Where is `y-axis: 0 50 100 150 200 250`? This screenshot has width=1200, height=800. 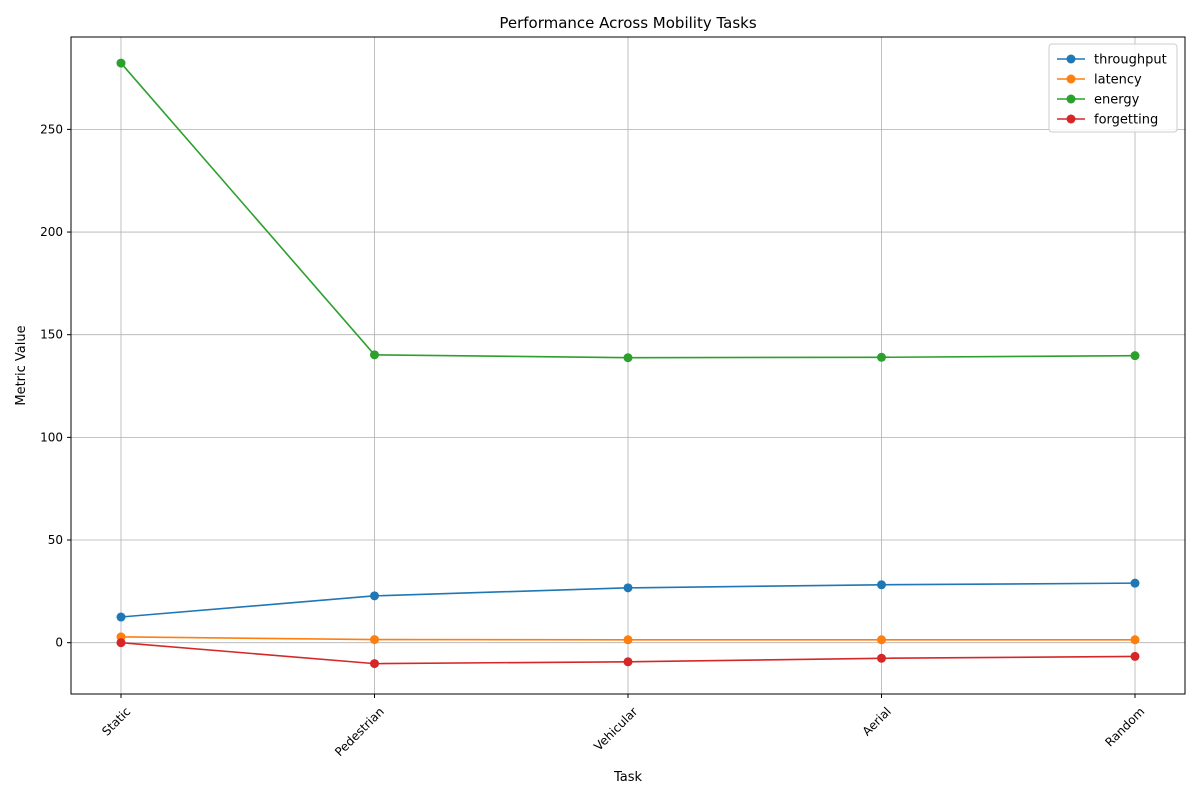
y-axis: 0 50 100 150 200 250 is located at coordinates (55, 386).